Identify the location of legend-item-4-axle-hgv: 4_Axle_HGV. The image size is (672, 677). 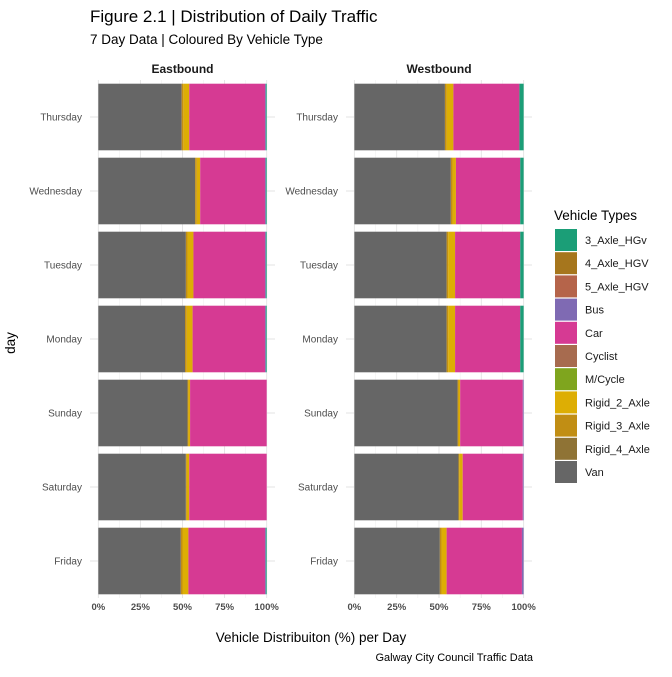
(602, 263).